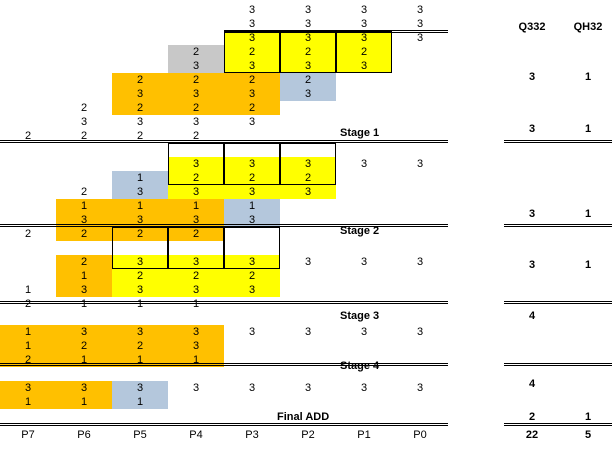 The height and width of the screenshot is (451, 612). What do you see at coordinates (28, 435) in the screenshot?
I see `column-header-p7: P7` at bounding box center [28, 435].